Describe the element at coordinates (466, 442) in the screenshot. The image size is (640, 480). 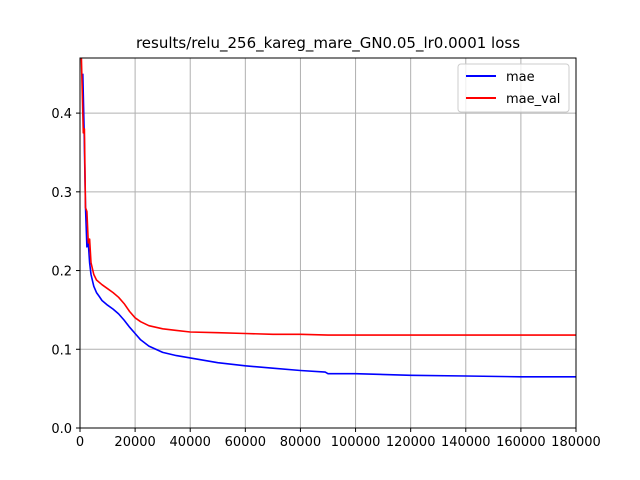
I see `x-tick-label: 140000` at that location.